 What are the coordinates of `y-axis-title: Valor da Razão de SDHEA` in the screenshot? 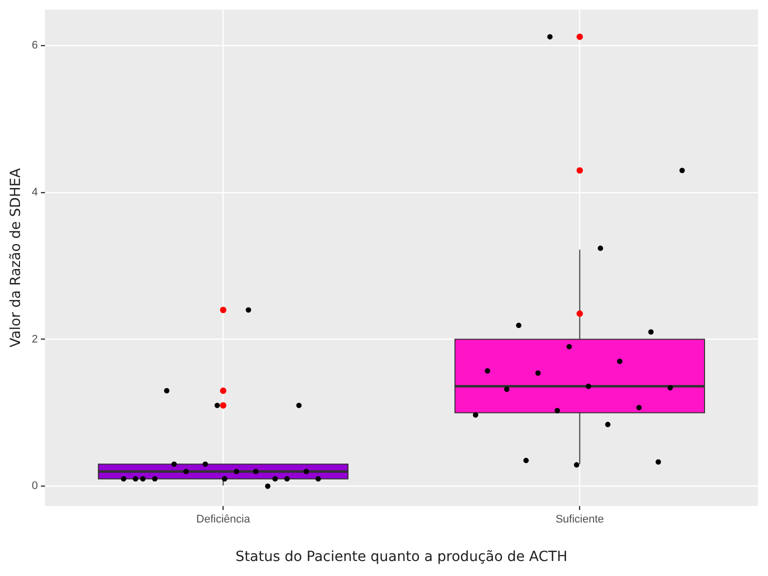 It's located at (16, 258).